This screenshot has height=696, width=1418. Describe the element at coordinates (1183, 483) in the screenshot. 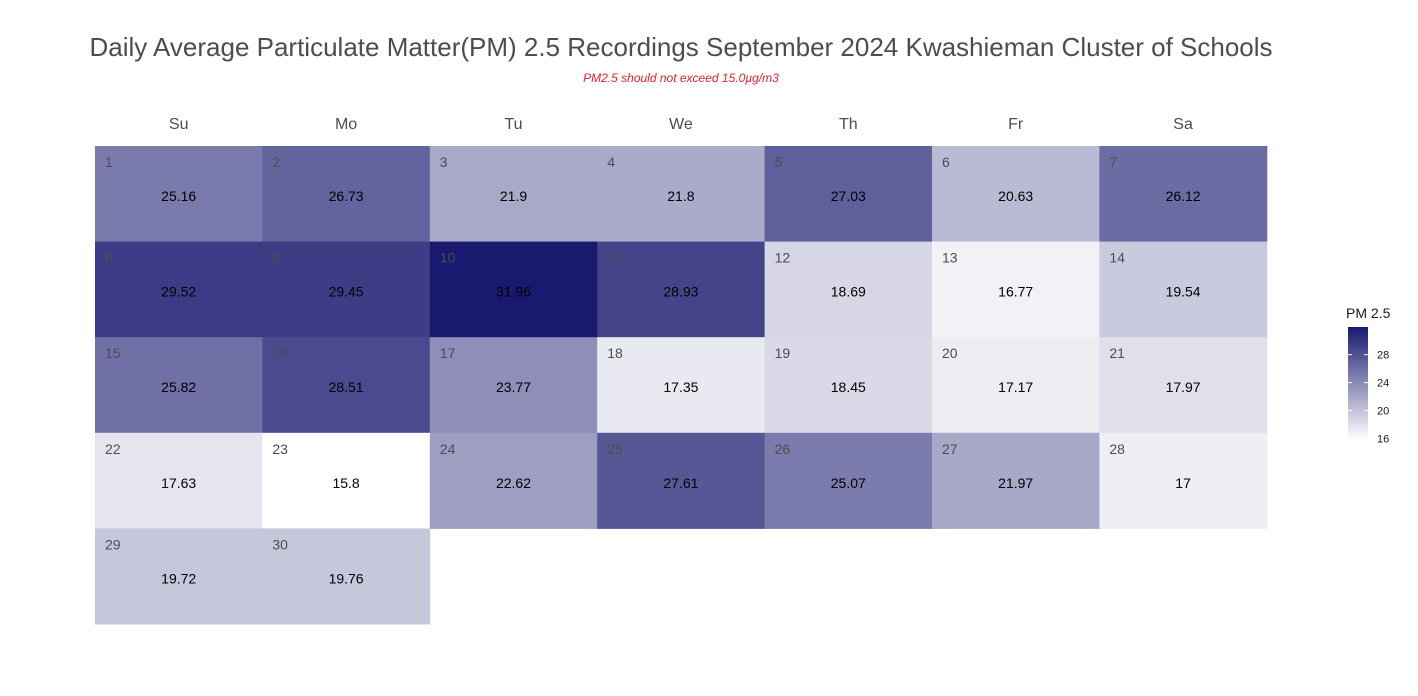

I see `day-value-label: 17` at that location.